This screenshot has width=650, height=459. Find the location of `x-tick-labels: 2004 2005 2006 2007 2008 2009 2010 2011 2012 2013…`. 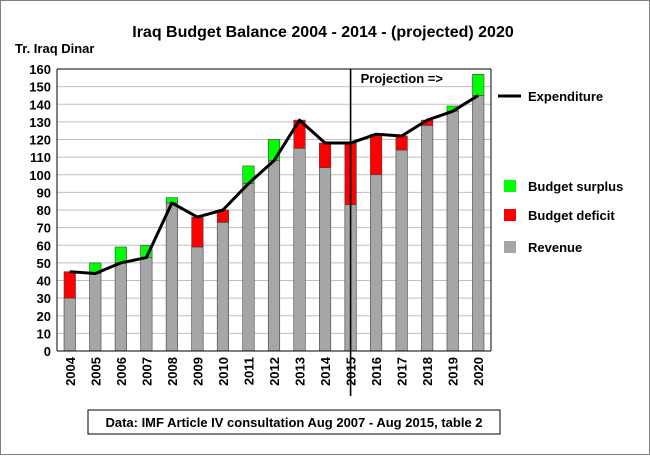

x-tick-labels: 2004 2005 2006 2007 2008 2009 2010 2011 2012 2013… is located at coordinates (274, 371).